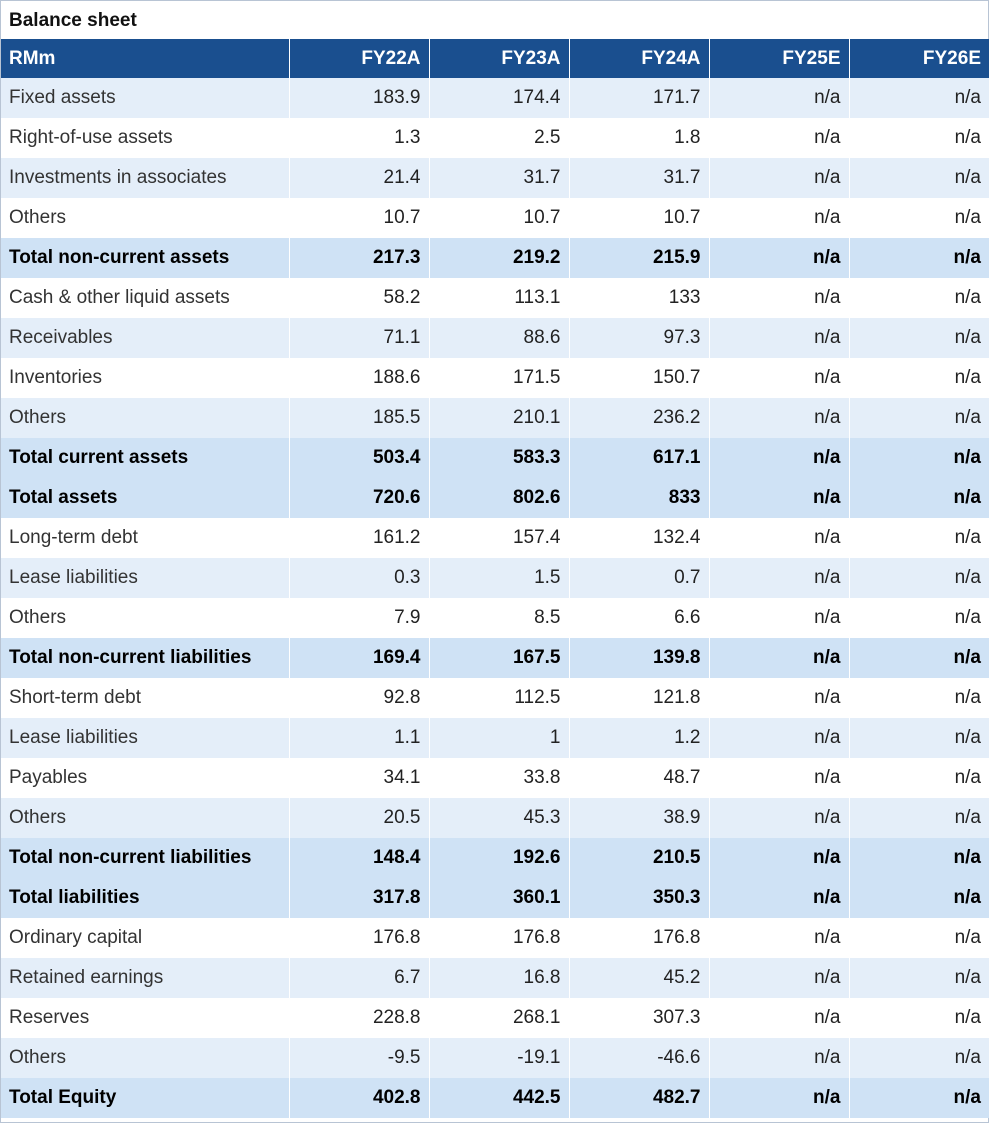 Image resolution: width=990 pixels, height=1124 pixels. Describe the element at coordinates (358, 338) in the screenshot. I see `row-value: 71.1` at that location.